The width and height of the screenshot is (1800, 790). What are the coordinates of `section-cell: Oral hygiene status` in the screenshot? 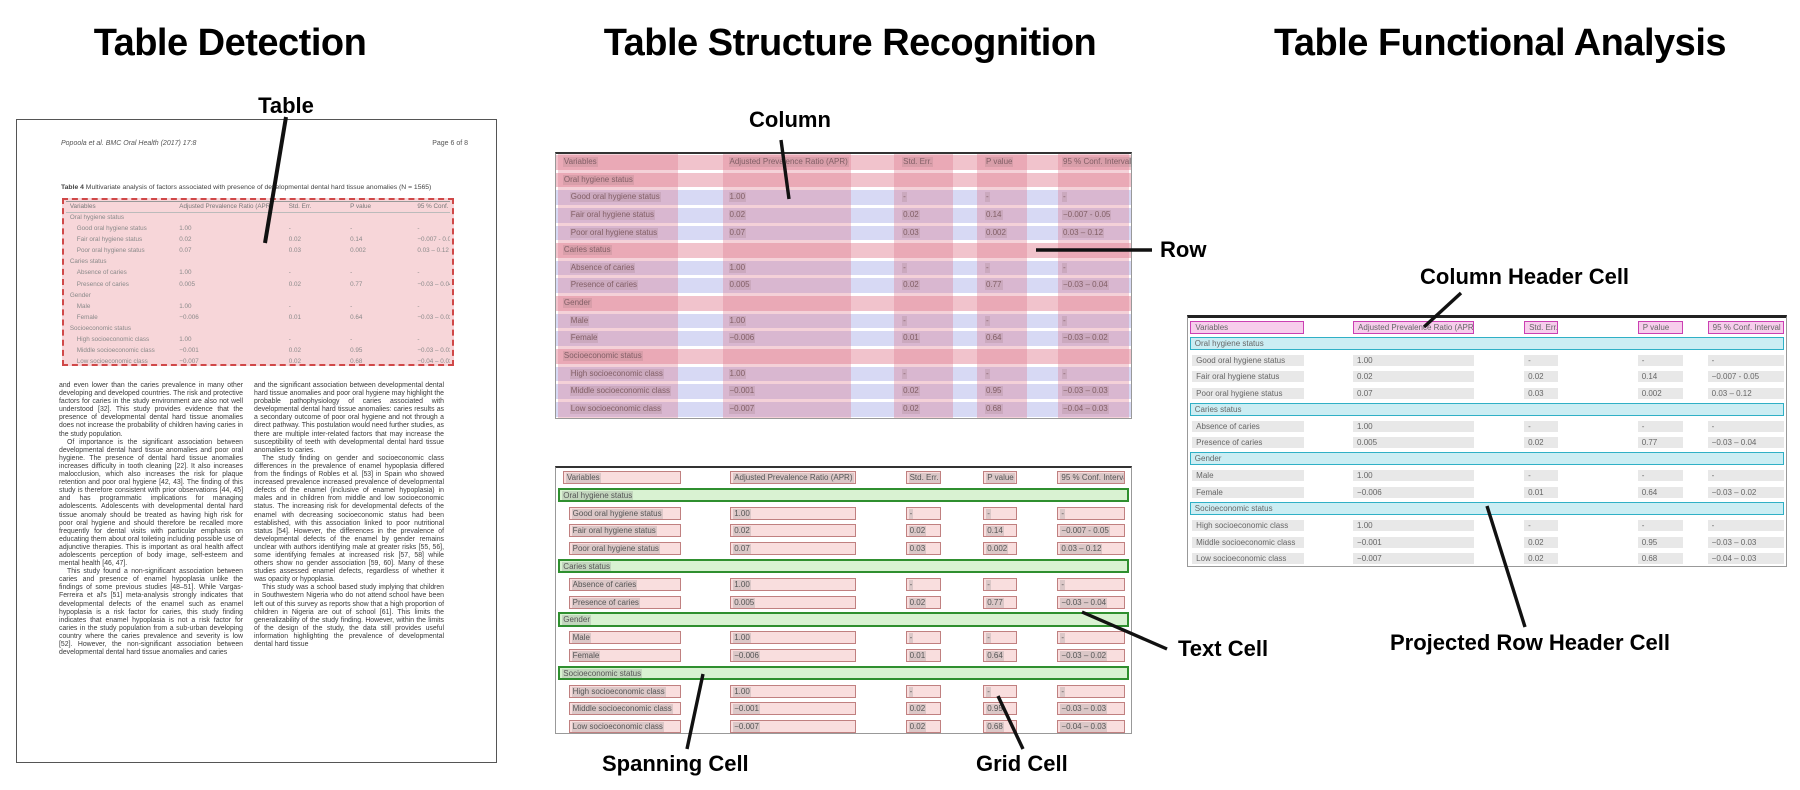 It's located at (598, 179).